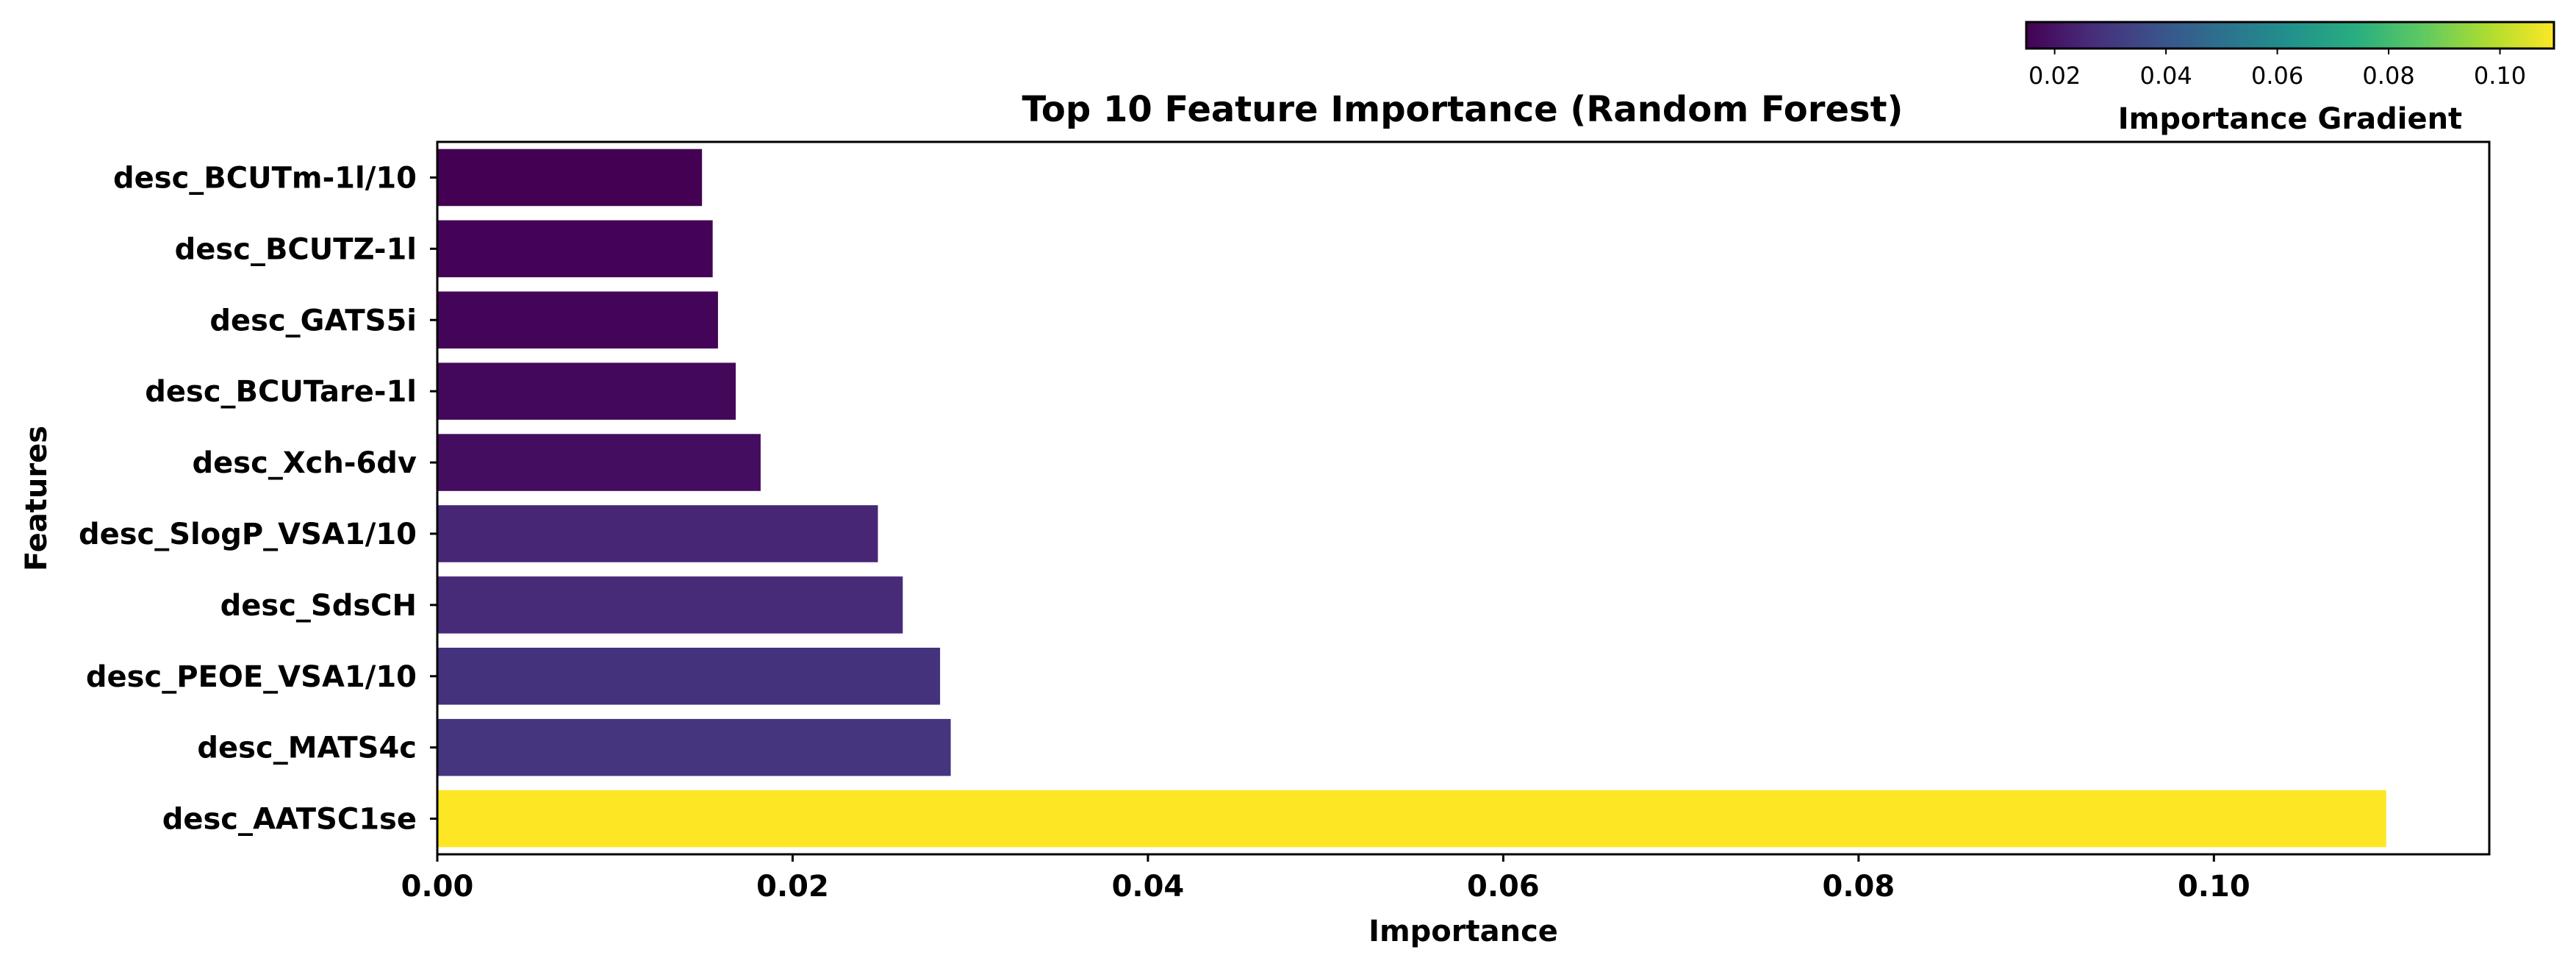 The height and width of the screenshot is (969, 2576). Describe the element at coordinates (248, 534) in the screenshot. I see `y-tick-label: desc_SlogP_VSA1/10` at that location.